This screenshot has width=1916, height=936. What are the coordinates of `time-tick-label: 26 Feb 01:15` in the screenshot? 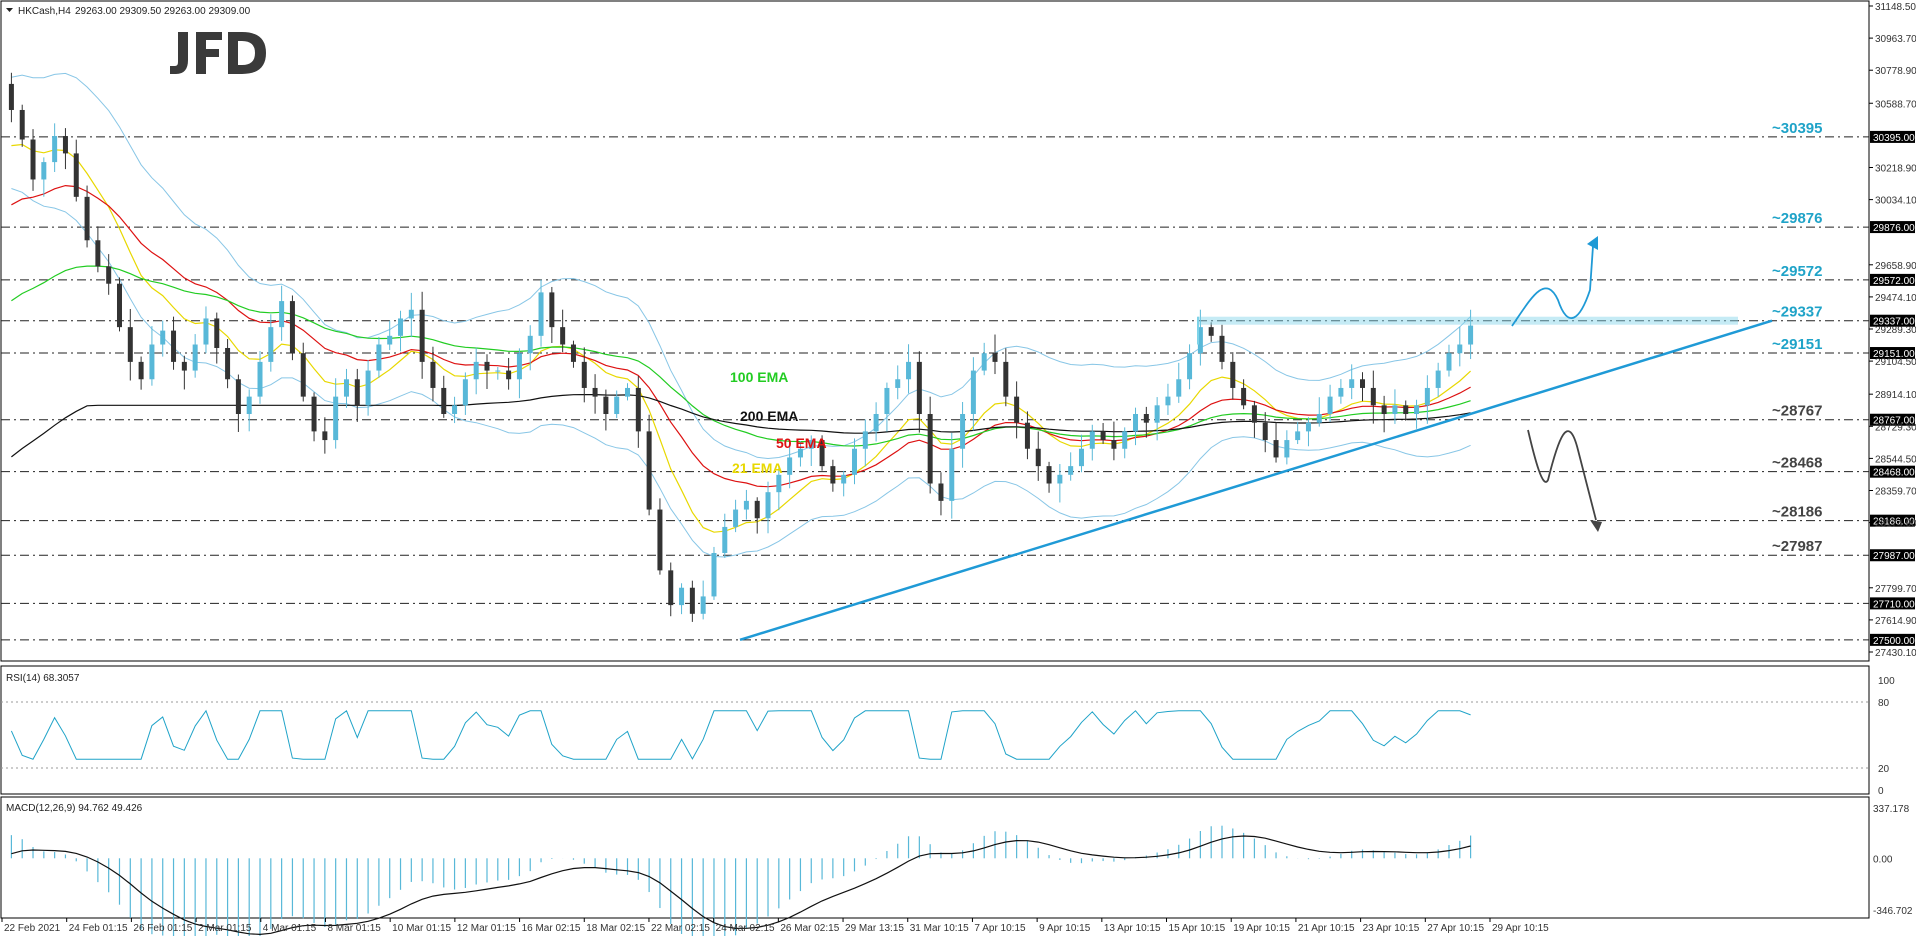 It's located at (162, 928).